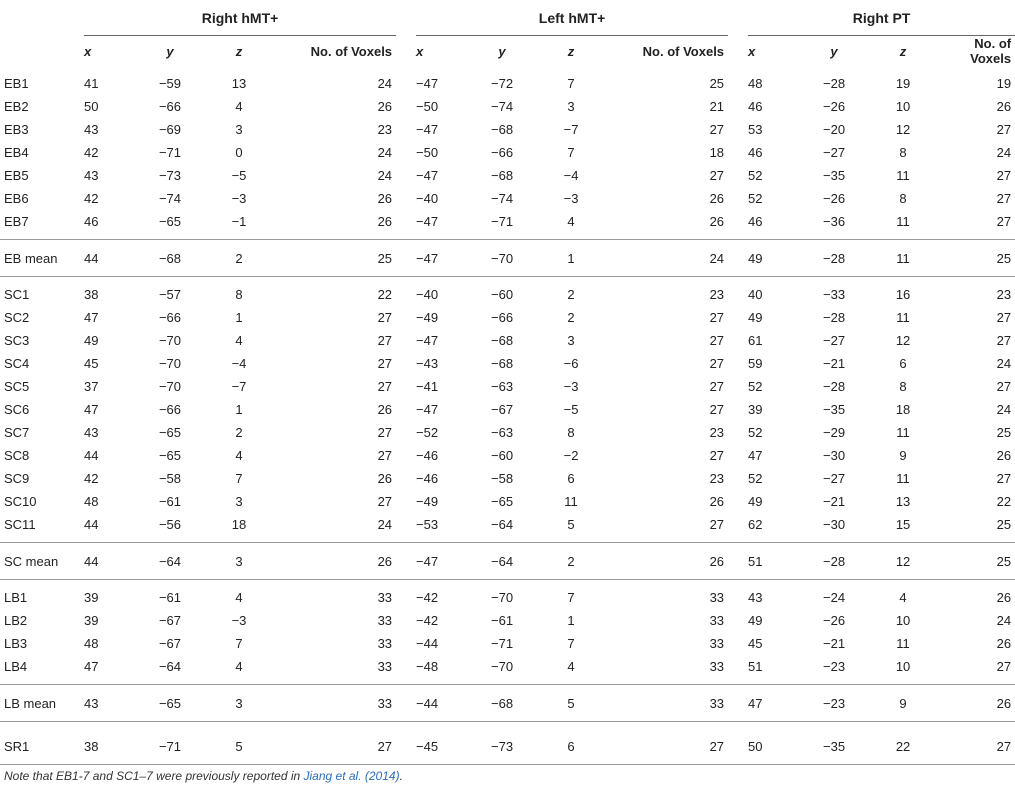 Image resolution: width=1015 pixels, height=790 pixels. What do you see at coordinates (755, 294) in the screenshot?
I see `table-cell: 40` at bounding box center [755, 294].